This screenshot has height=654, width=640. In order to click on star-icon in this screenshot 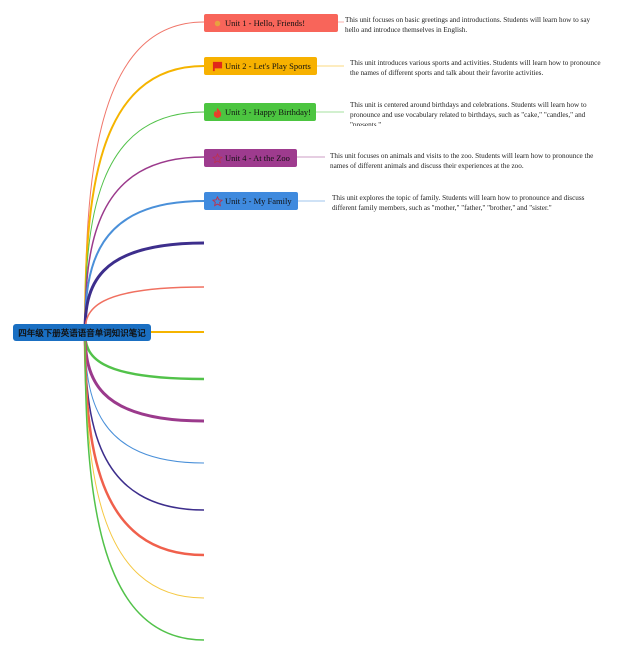, I will do `click(217, 157)`.